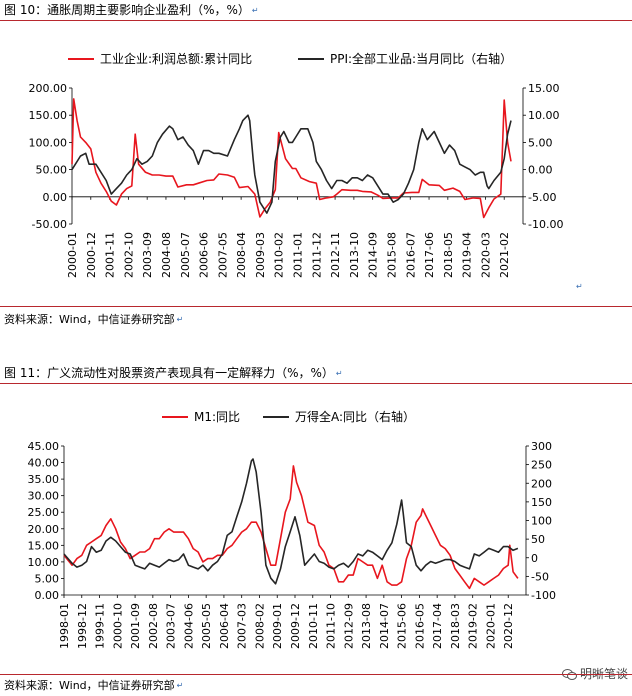 The height and width of the screenshot is (696, 632). What do you see at coordinates (541, 483) in the screenshot?
I see `right-tick-label: 200` at bounding box center [541, 483].